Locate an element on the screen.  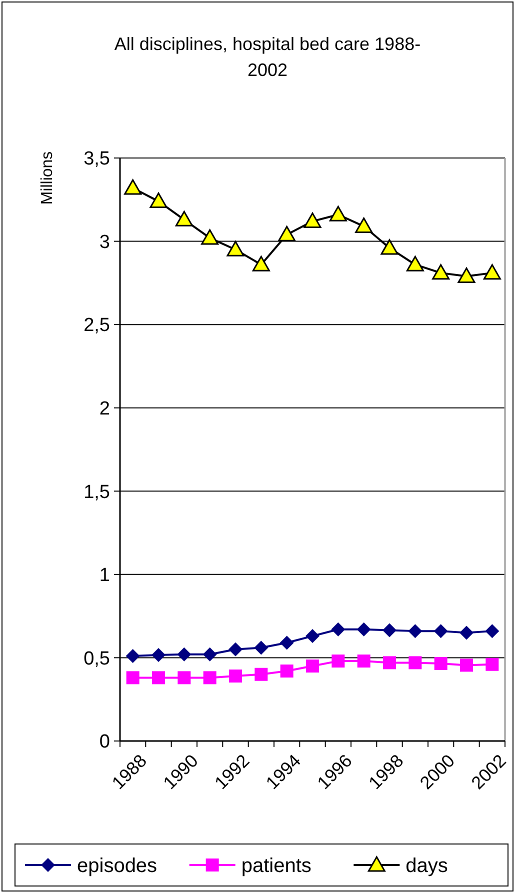
chart-title: All disciplines, hospital bed care 1988-2002 is located at coordinates (267, 57).